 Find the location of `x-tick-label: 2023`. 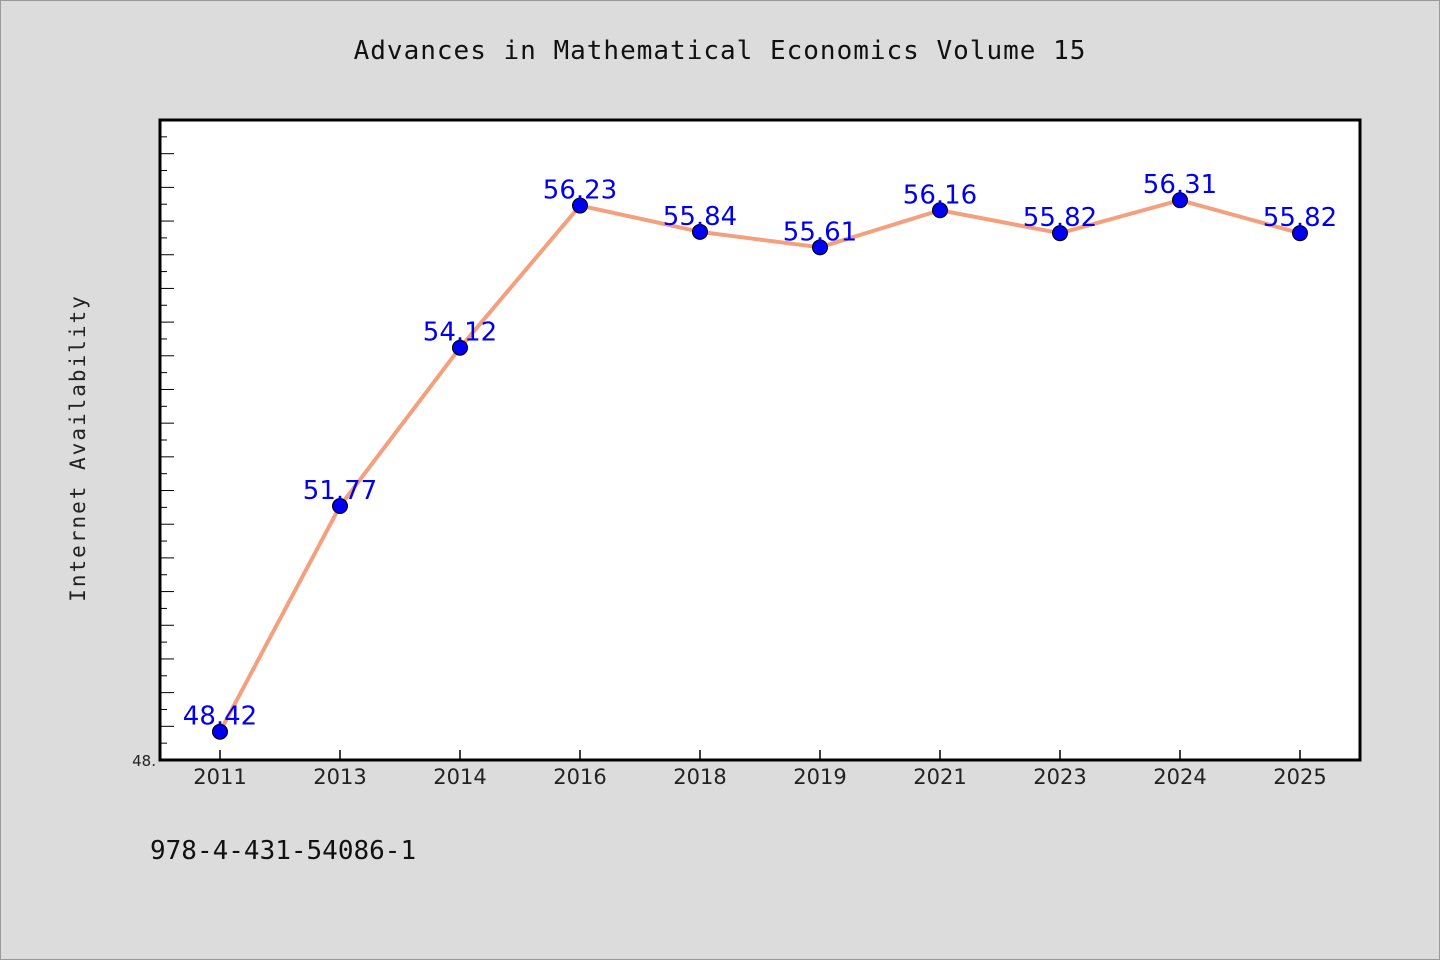

x-tick-label: 2023 is located at coordinates (1059, 777).